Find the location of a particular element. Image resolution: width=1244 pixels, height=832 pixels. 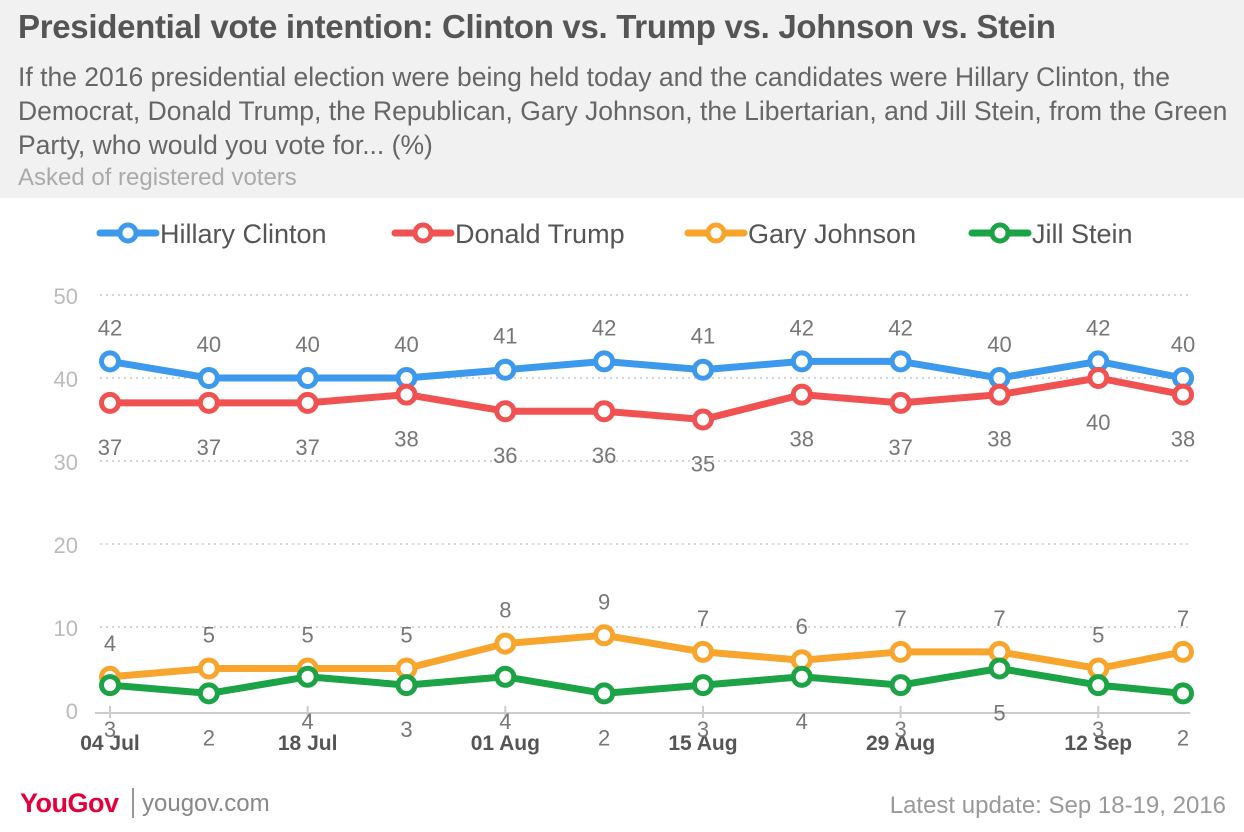

x-tick-label: 29 Aug is located at coordinates (900, 743).